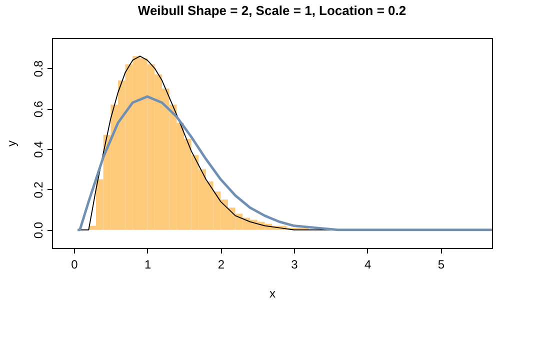 The height and width of the screenshot is (344, 540). What do you see at coordinates (39, 189) in the screenshot?
I see `y-tick-label: 0.2` at bounding box center [39, 189].